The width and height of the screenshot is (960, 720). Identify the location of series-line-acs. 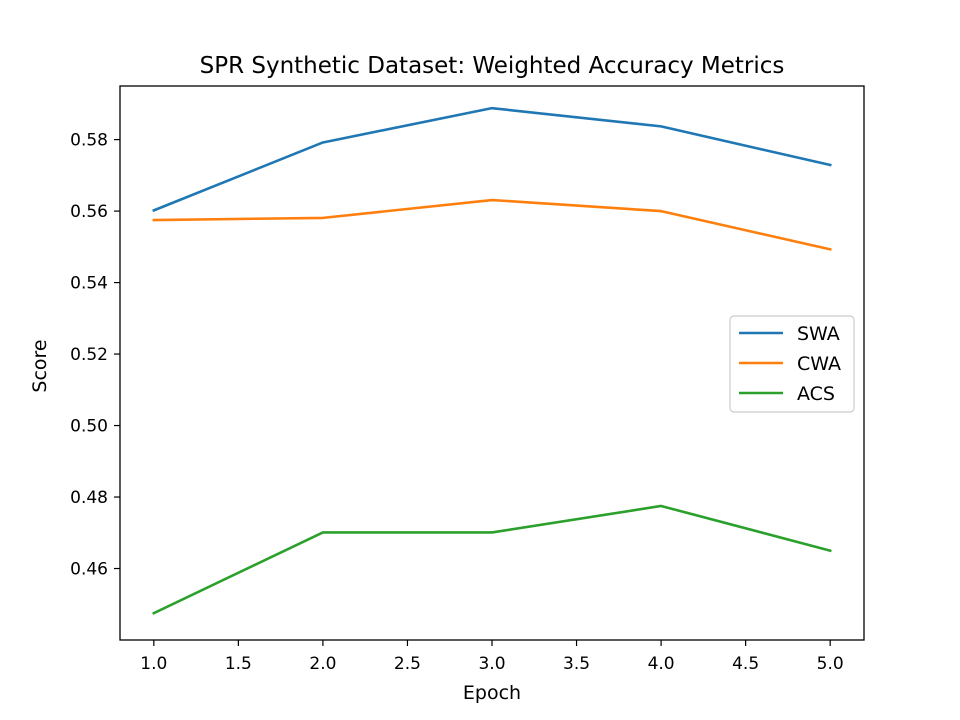
(492, 559).